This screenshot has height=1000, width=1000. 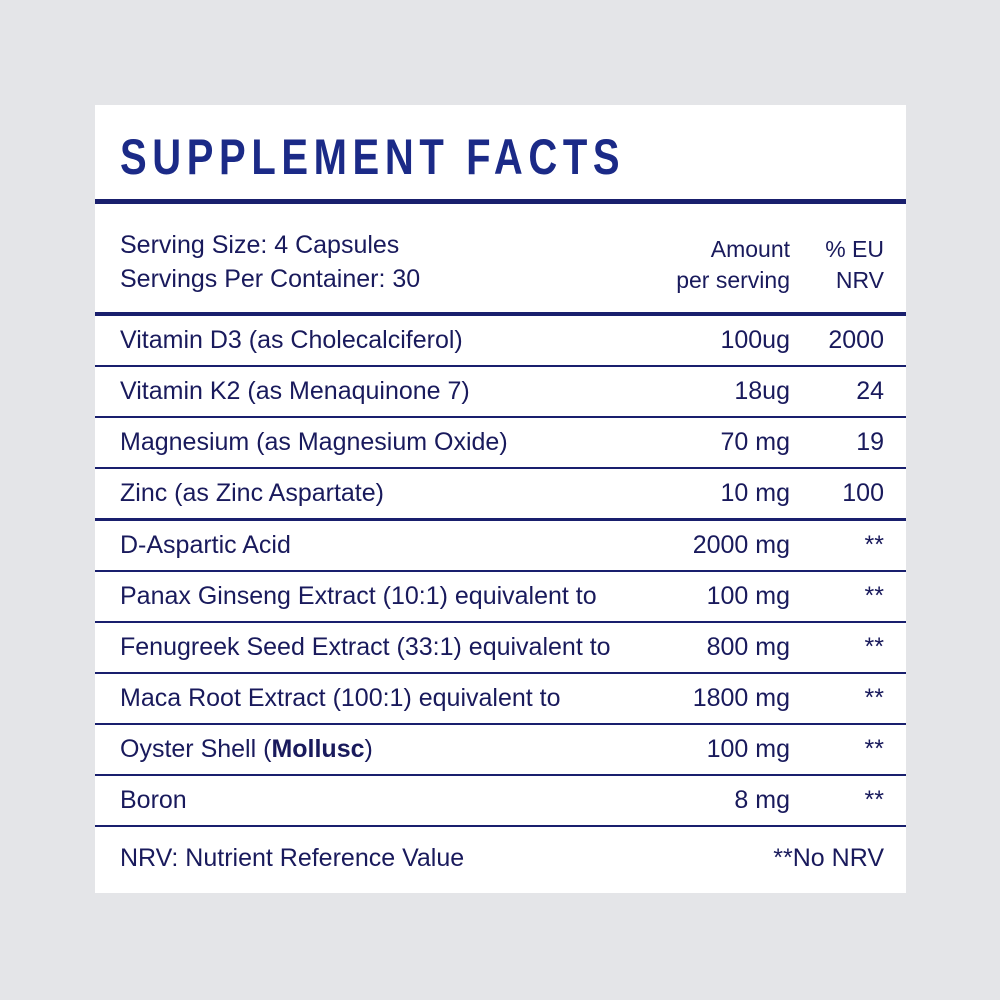 What do you see at coordinates (395, 749) in the screenshot?
I see `ingredient-name: Oyster Shell (Mollusc)` at bounding box center [395, 749].